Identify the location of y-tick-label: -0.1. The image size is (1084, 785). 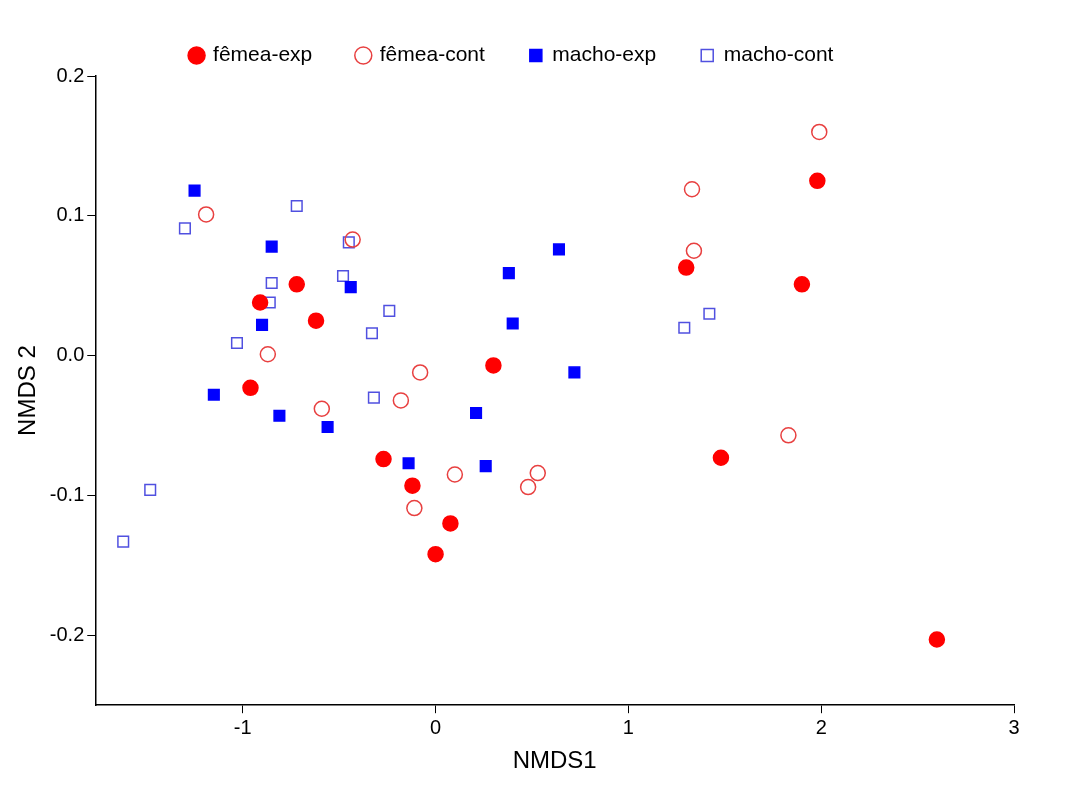
(67, 493).